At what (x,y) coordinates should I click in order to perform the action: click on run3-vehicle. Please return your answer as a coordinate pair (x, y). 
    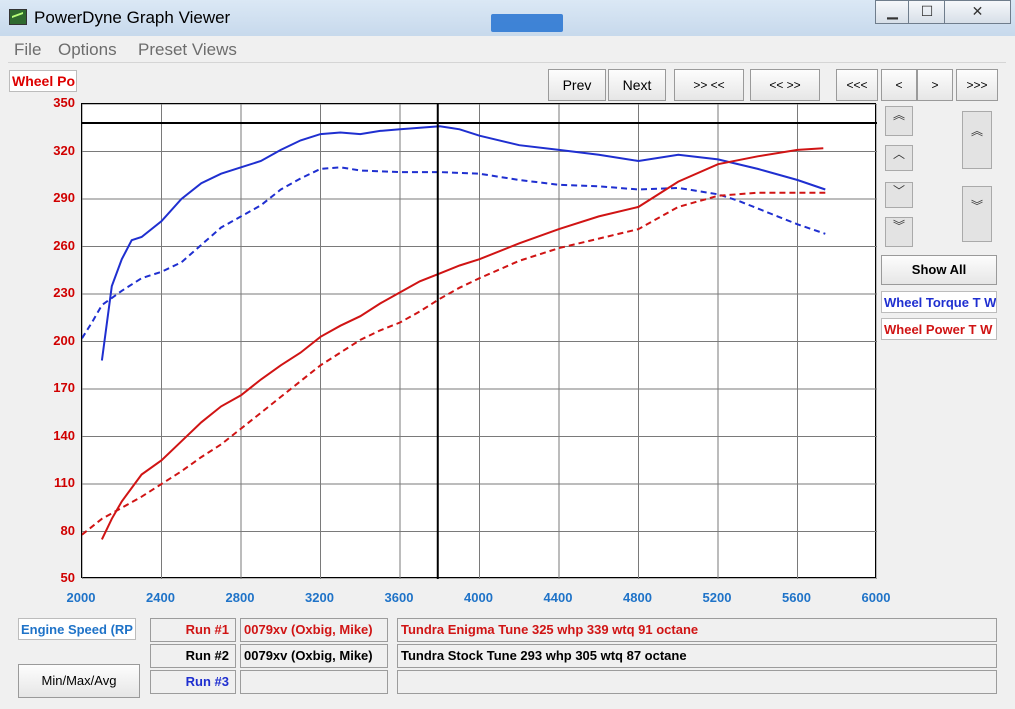
    Looking at the image, I should click on (314, 682).